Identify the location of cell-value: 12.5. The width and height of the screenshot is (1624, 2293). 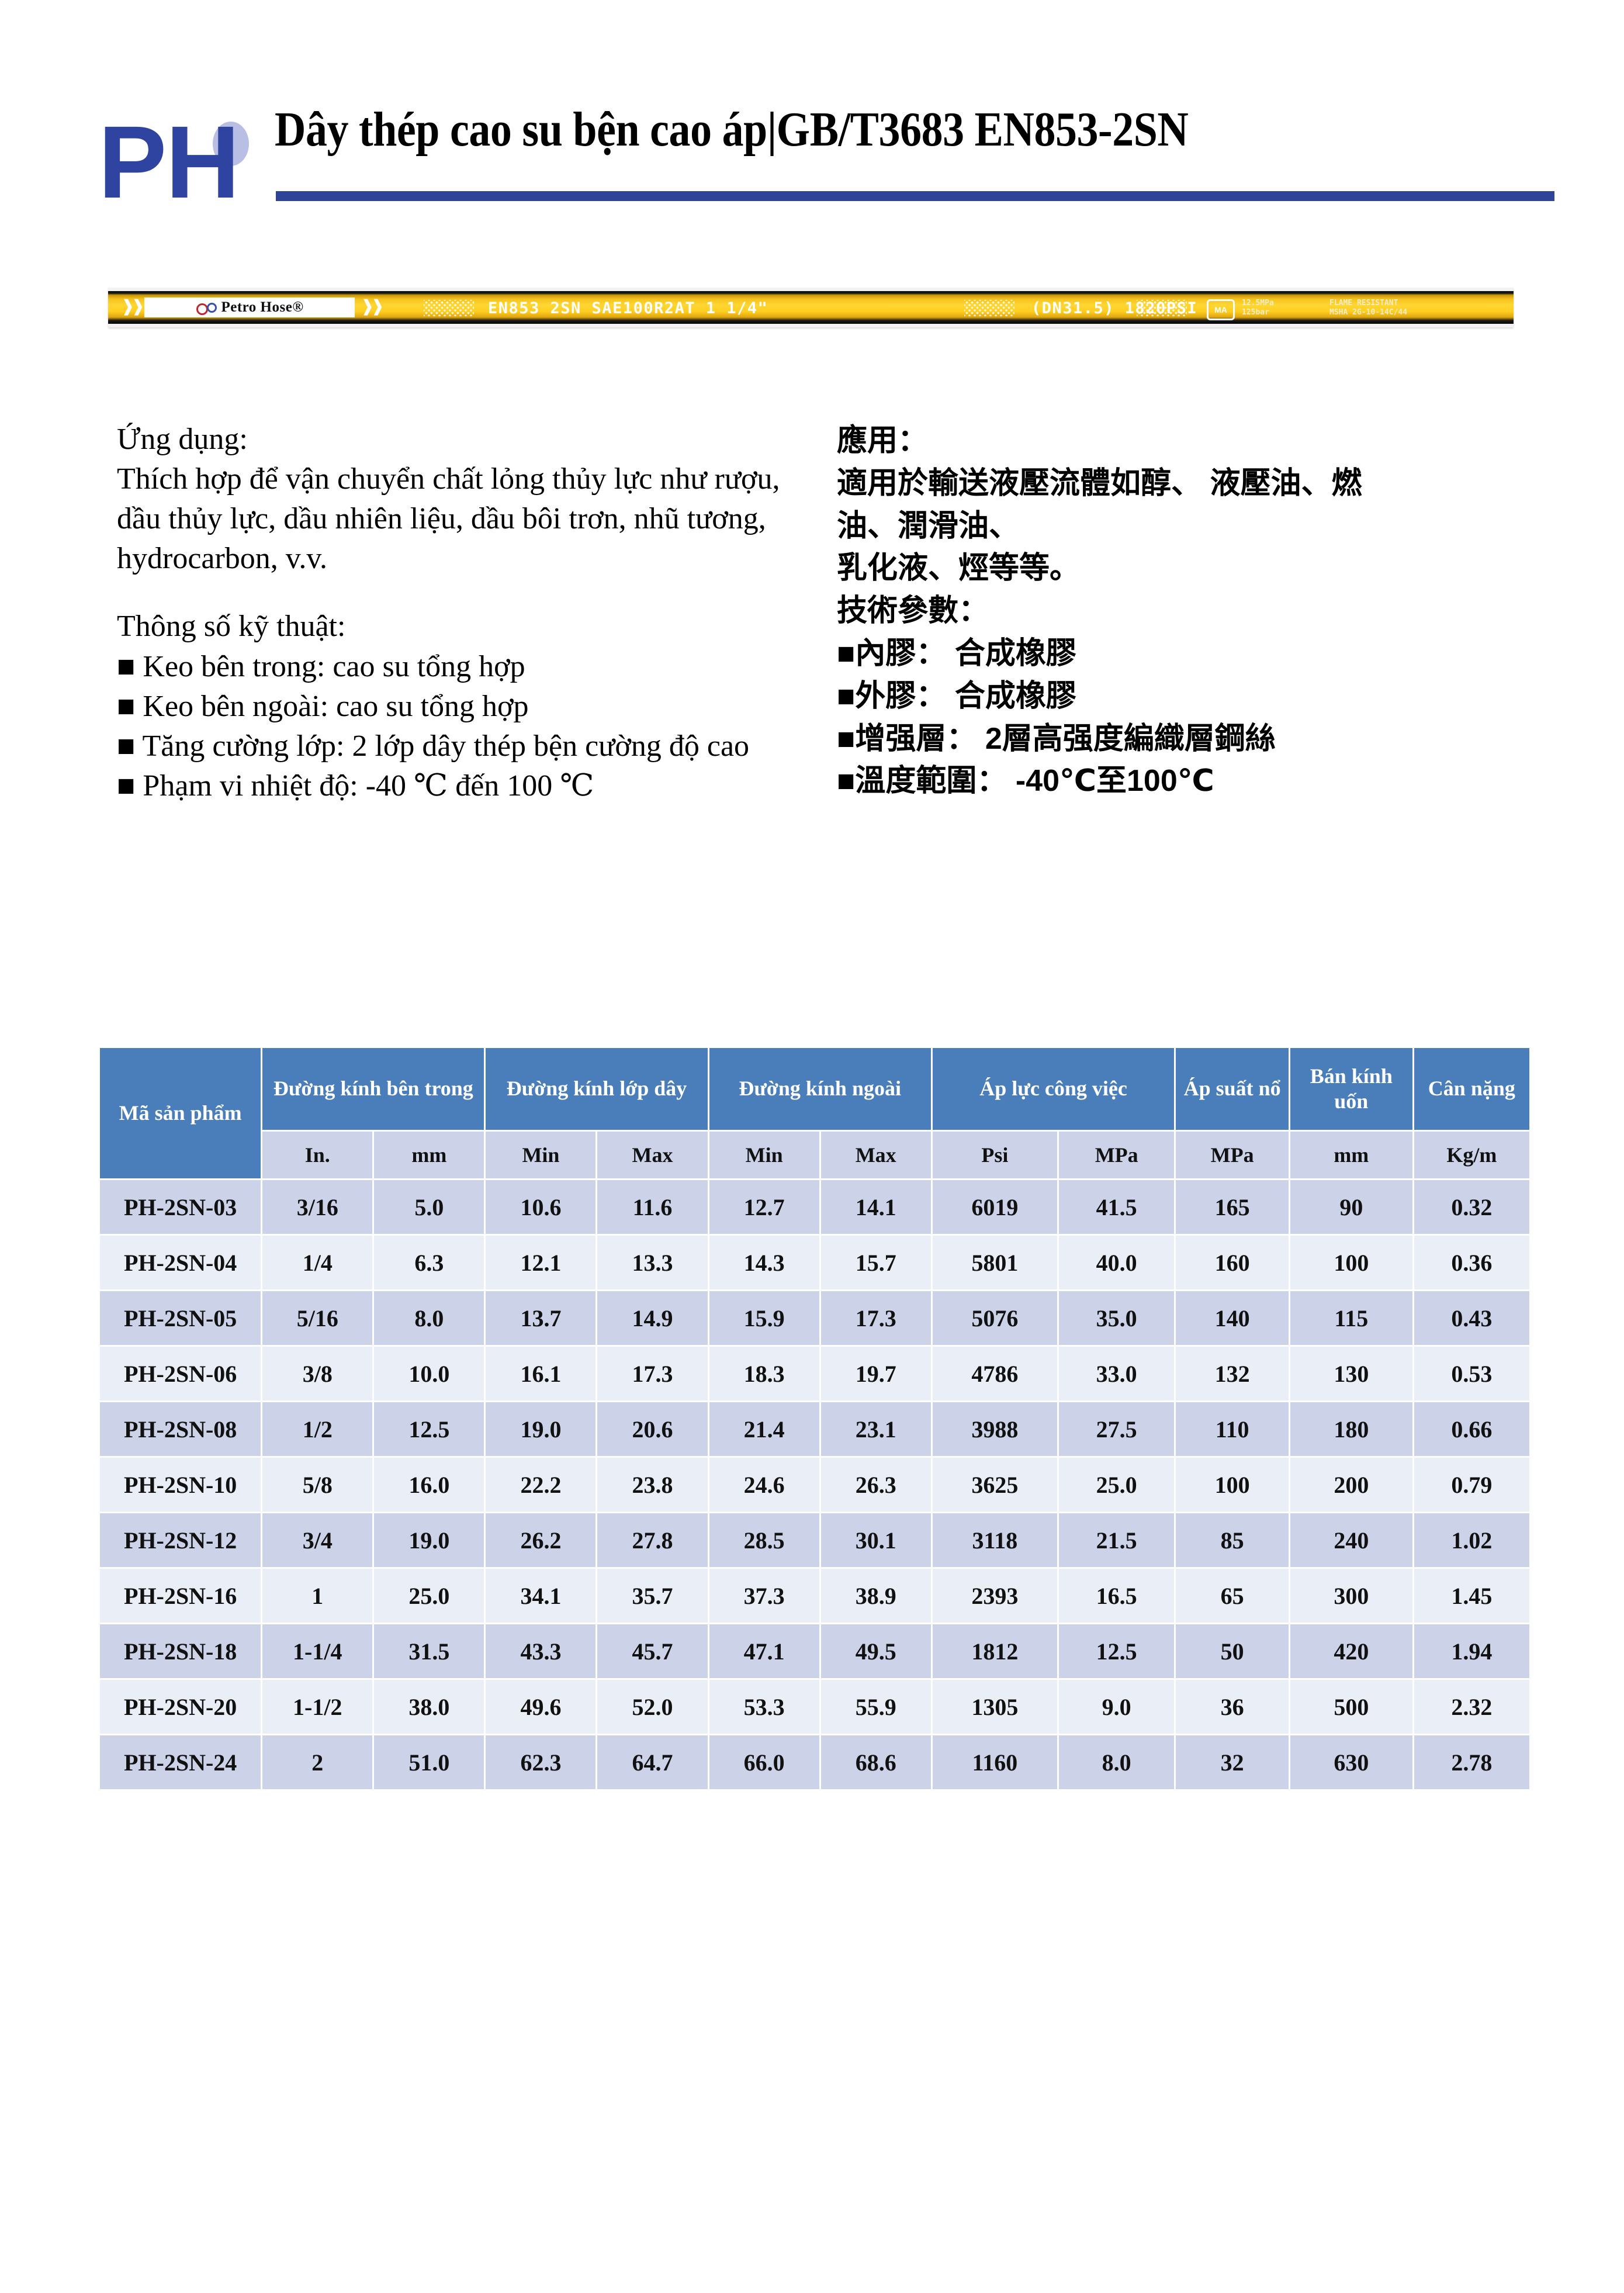
(1117, 1651).